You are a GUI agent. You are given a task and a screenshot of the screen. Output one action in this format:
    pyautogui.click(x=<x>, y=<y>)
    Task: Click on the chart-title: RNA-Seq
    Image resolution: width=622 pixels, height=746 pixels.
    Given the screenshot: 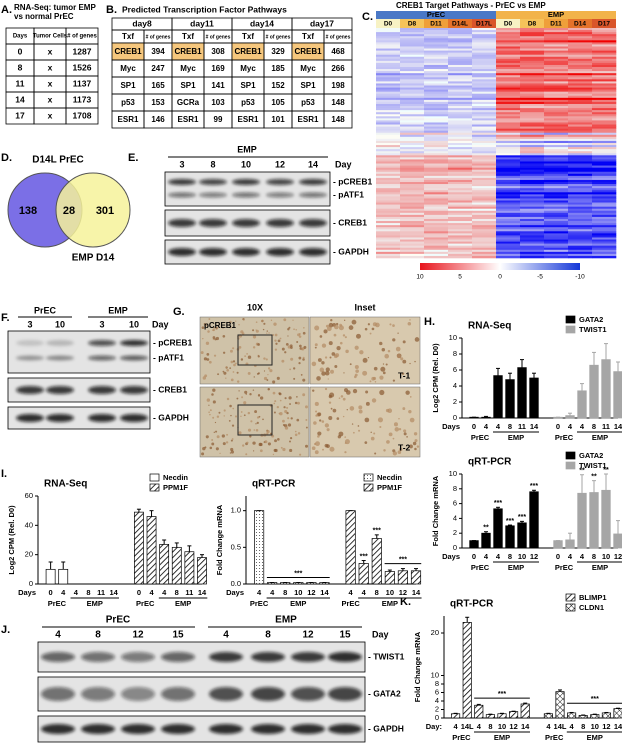 What is the action you would take?
    pyautogui.click(x=65, y=484)
    